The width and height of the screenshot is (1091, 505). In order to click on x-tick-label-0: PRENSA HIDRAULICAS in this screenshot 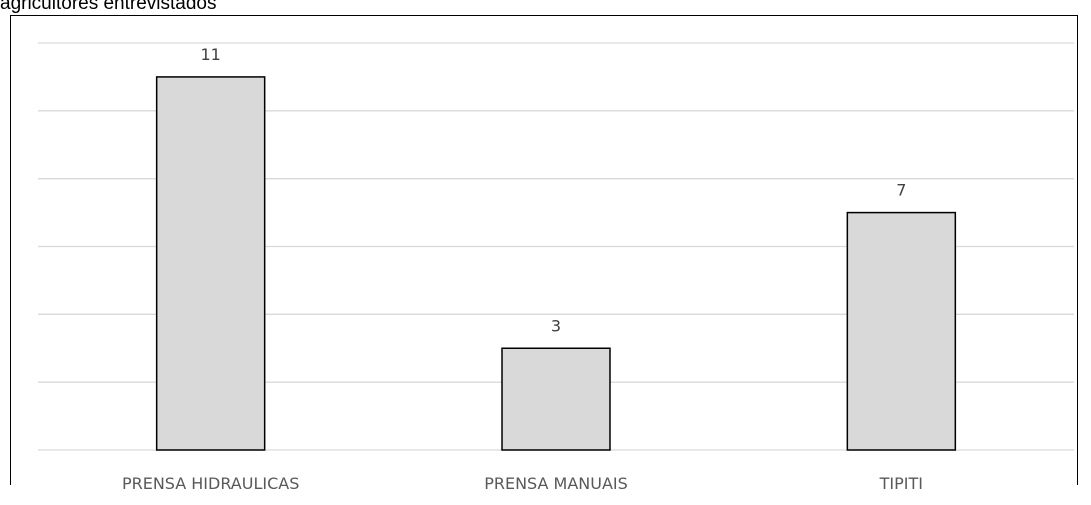, I will do `click(210, 483)`.